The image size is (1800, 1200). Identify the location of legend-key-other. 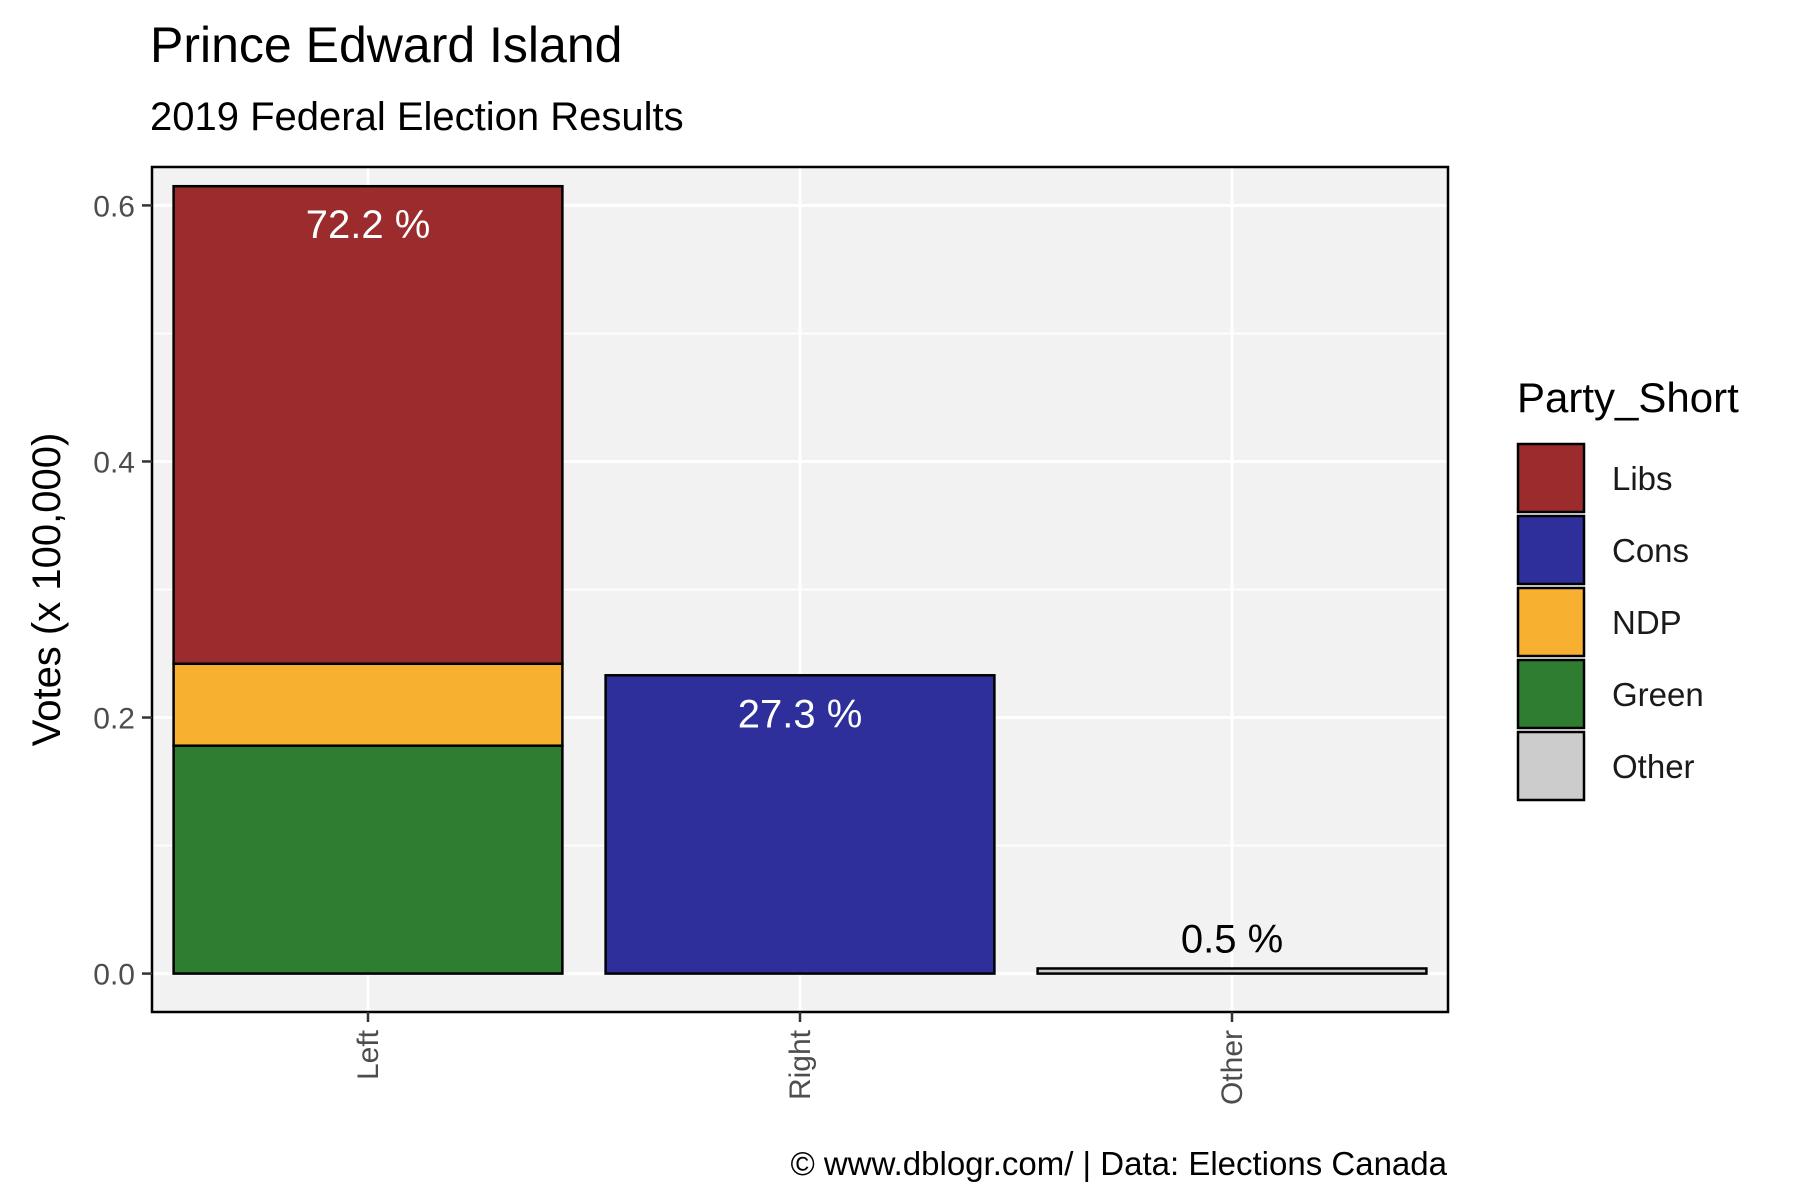
(1551, 766).